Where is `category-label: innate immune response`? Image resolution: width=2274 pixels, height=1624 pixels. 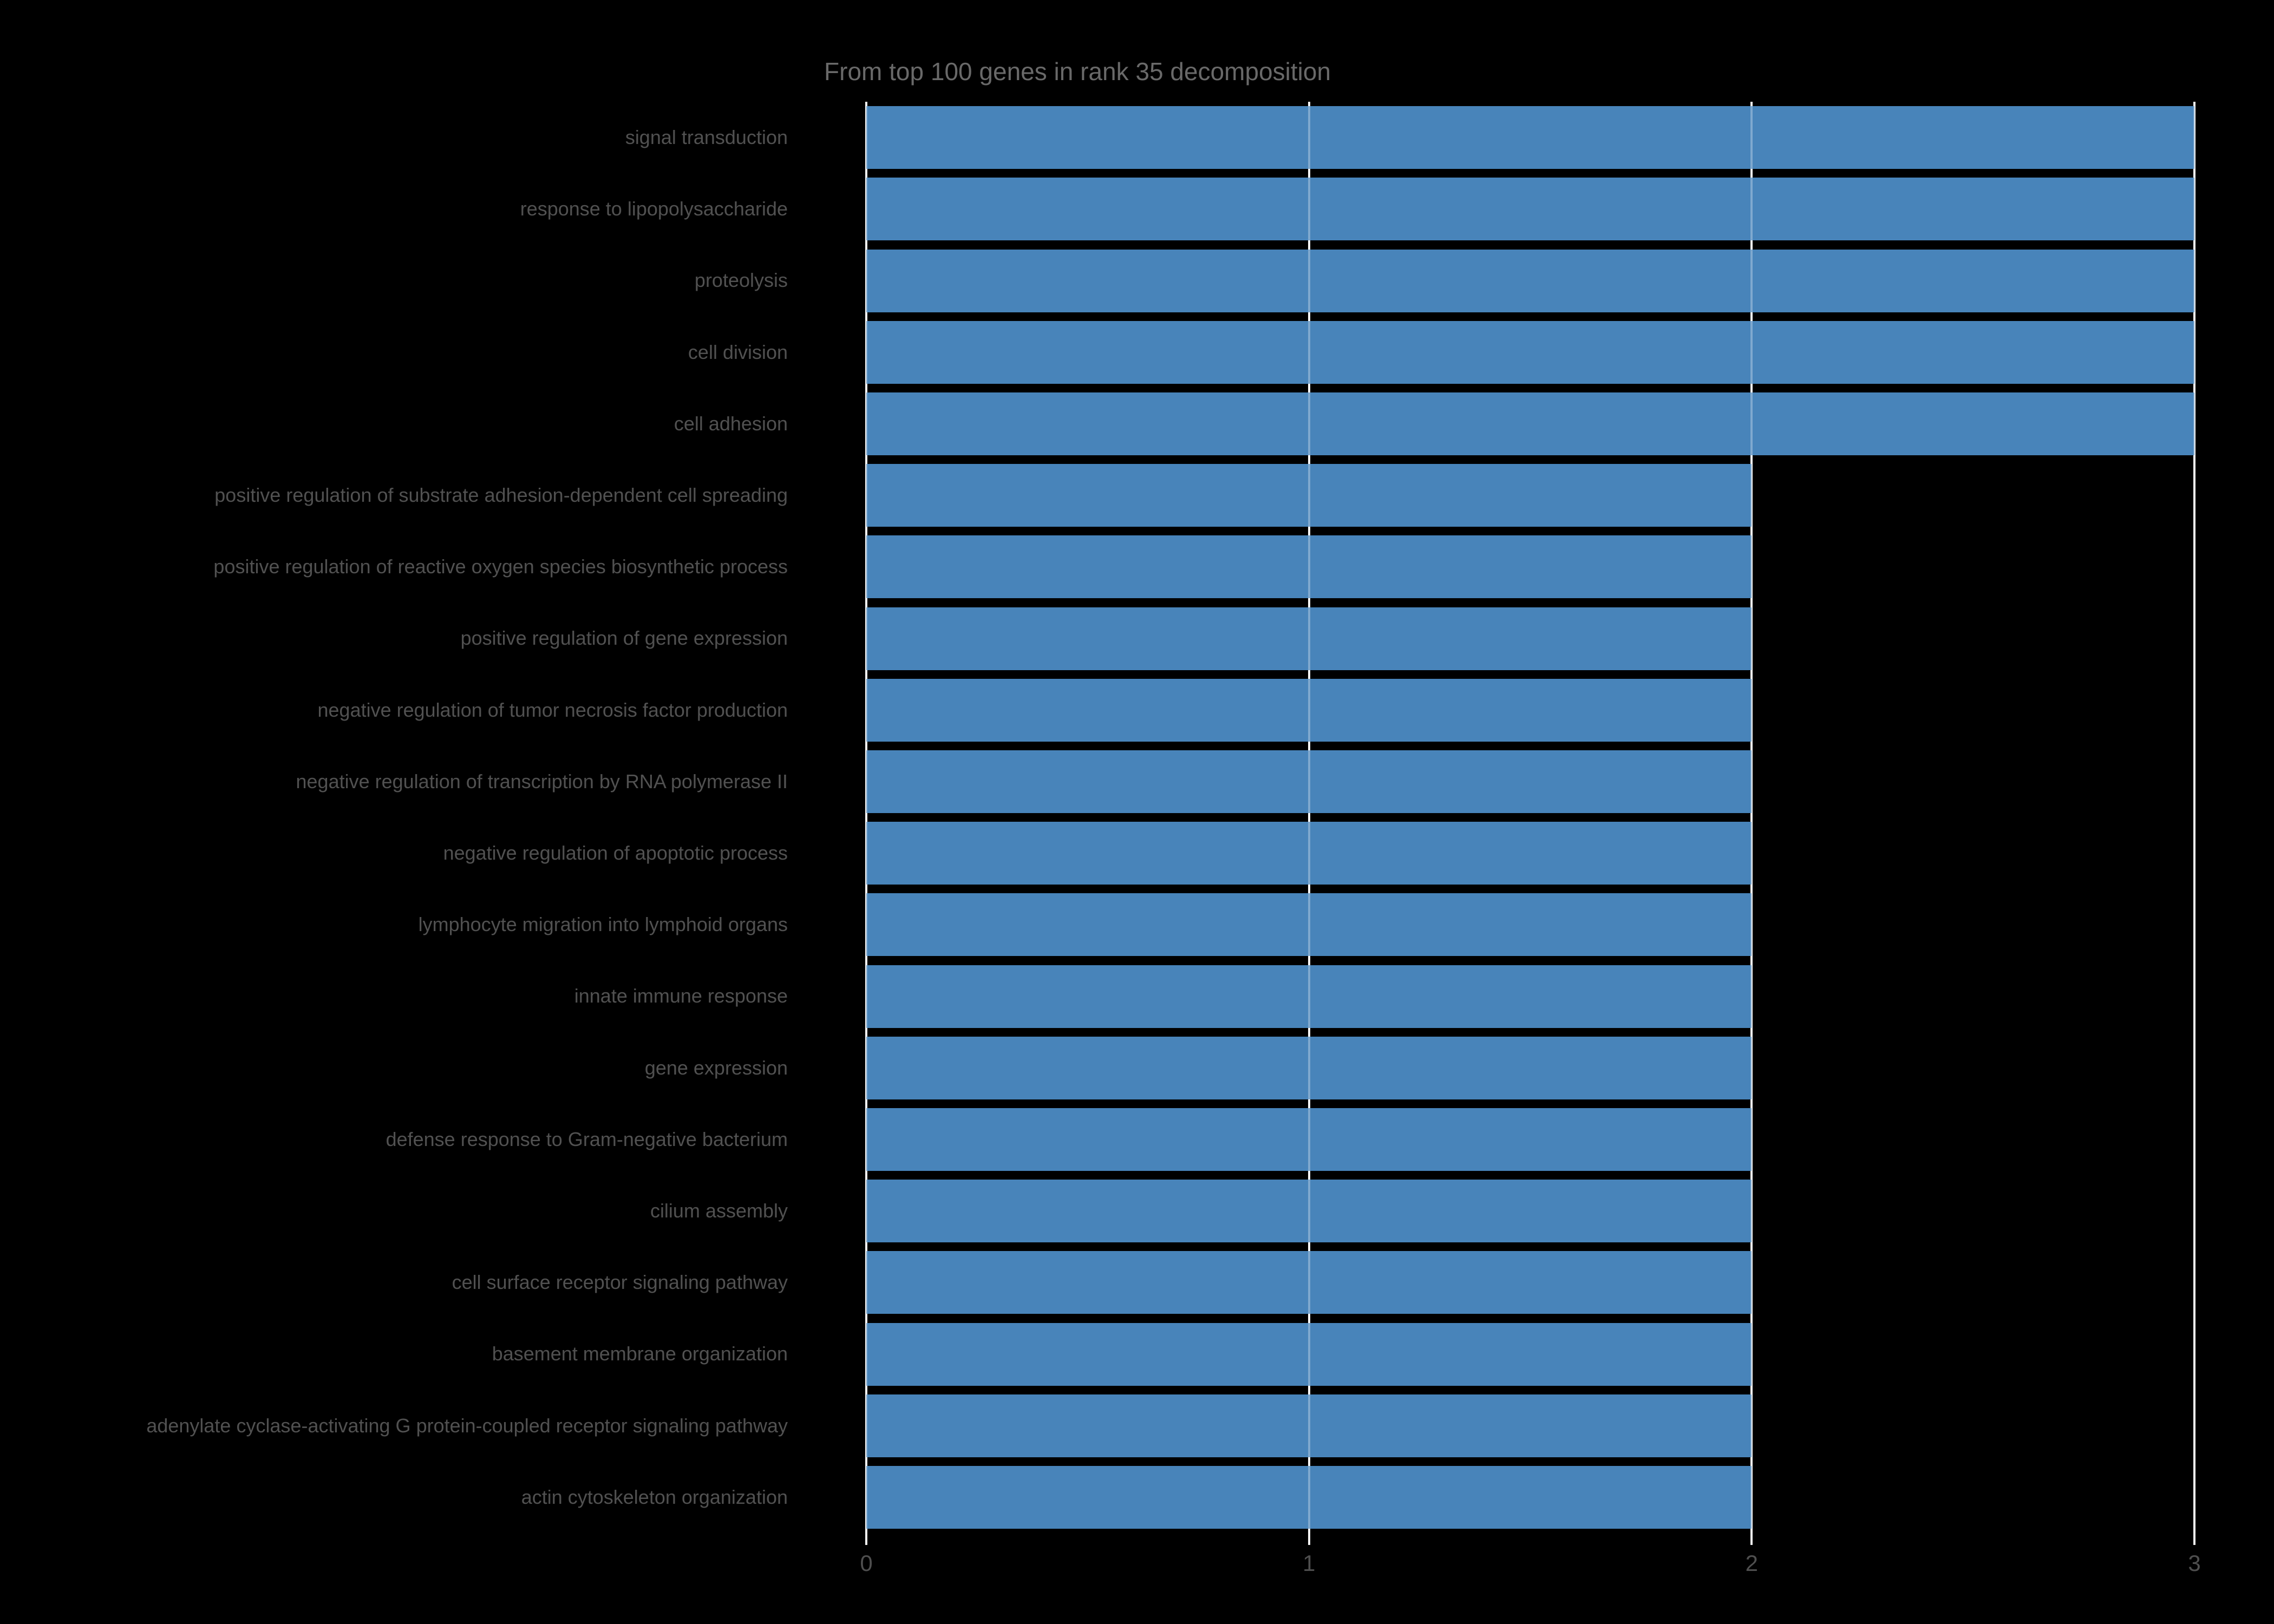 category-label: innate immune response is located at coordinates (681, 996).